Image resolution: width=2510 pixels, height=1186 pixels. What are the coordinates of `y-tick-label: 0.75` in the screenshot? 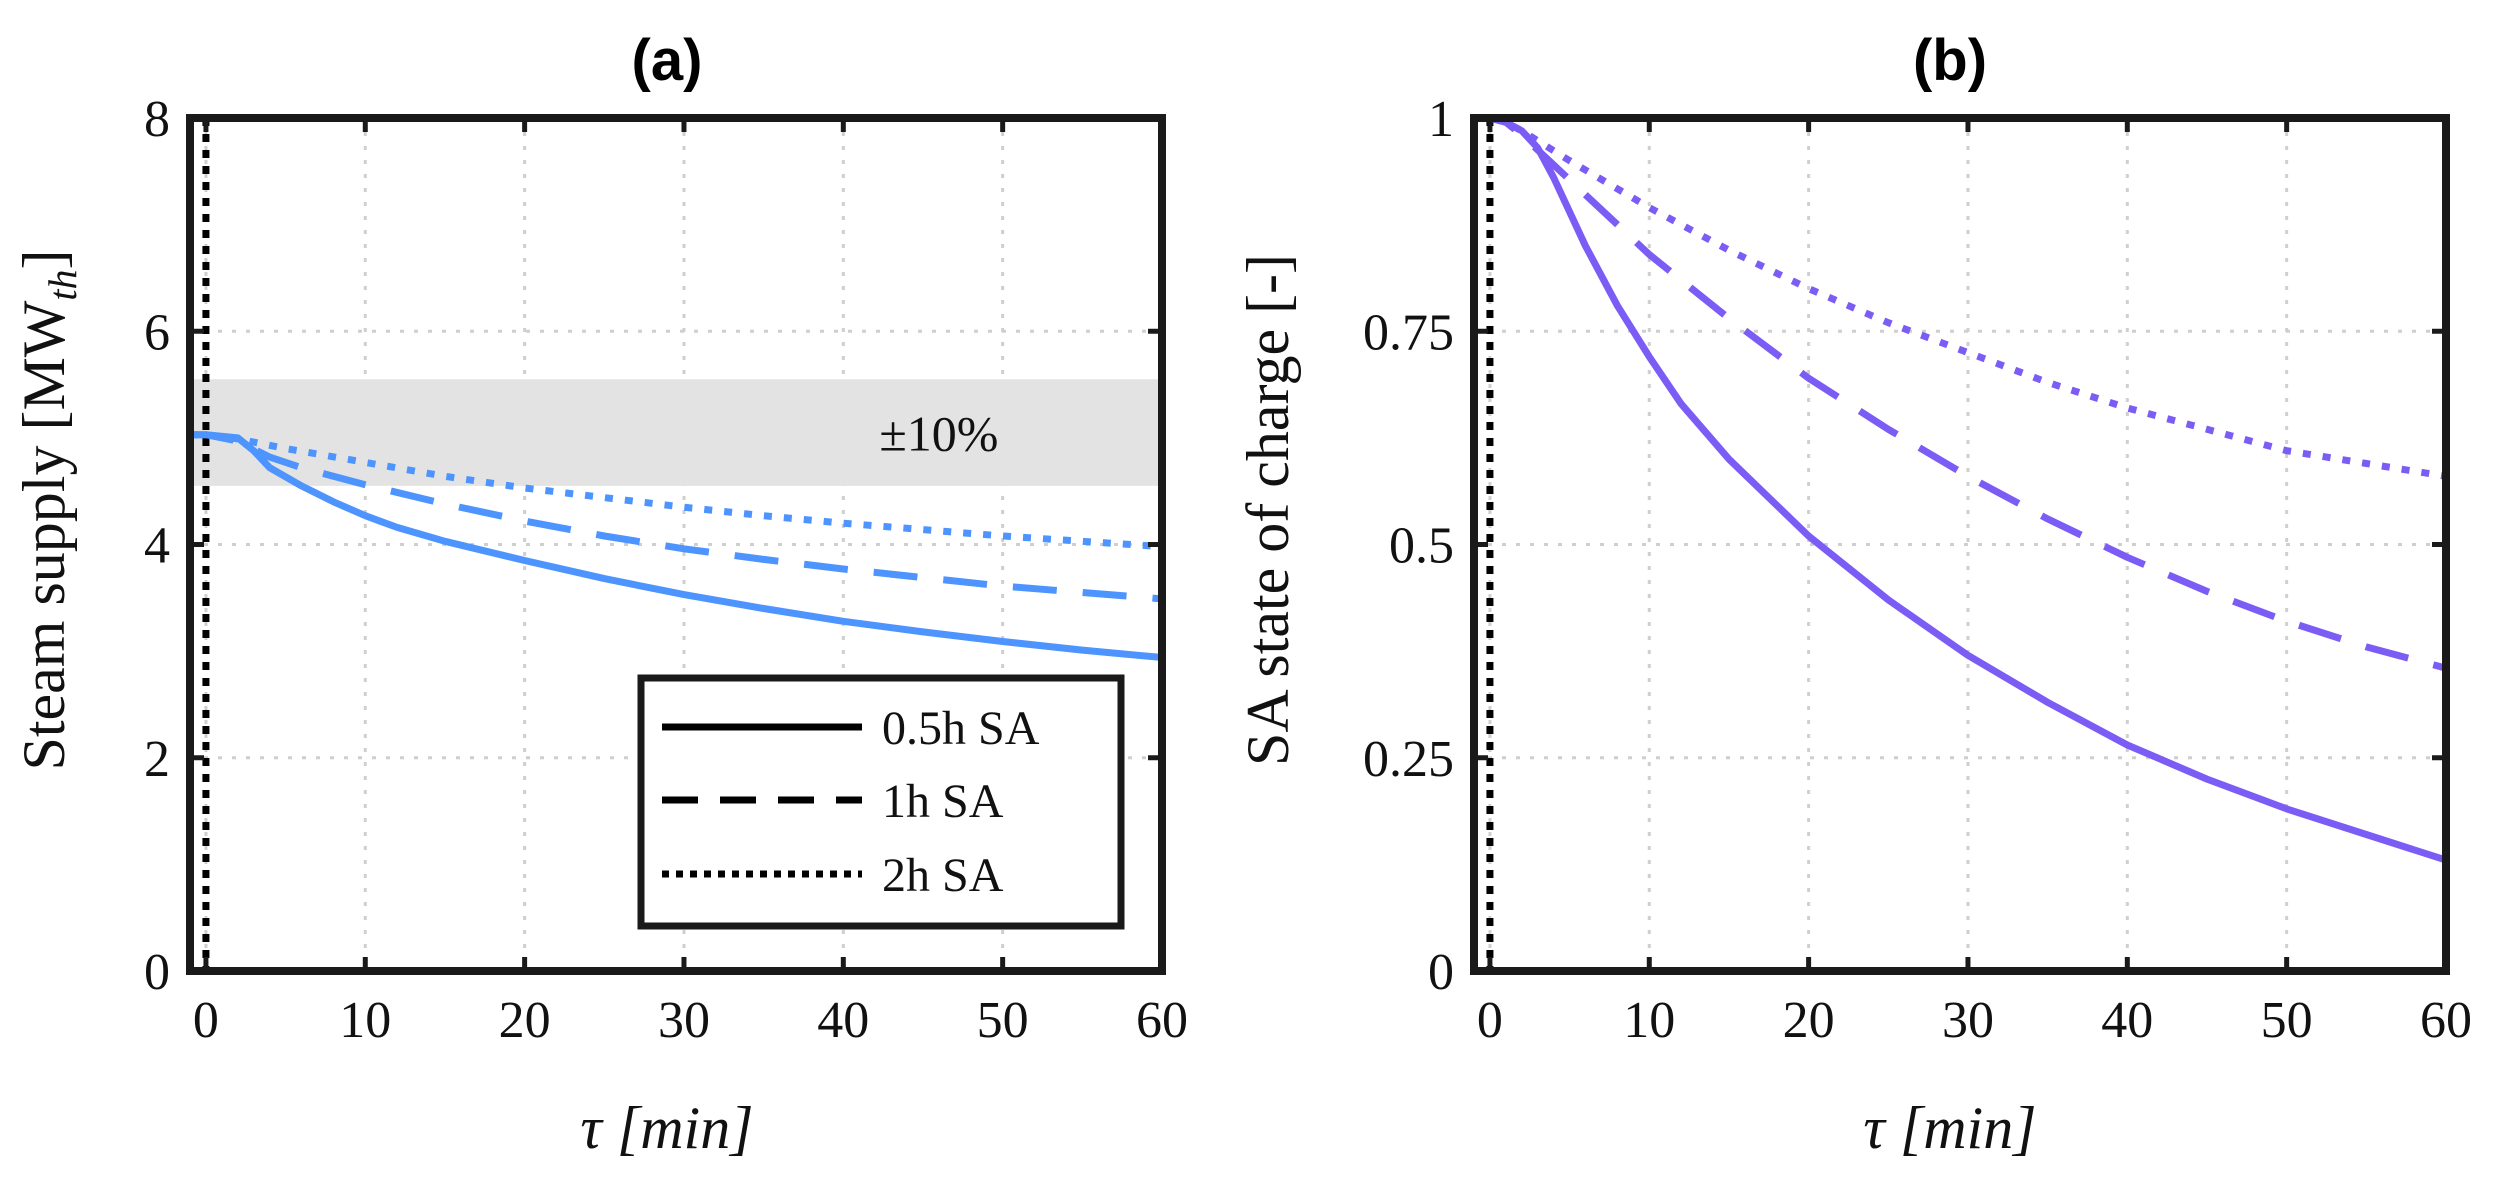 It's located at (1408, 332).